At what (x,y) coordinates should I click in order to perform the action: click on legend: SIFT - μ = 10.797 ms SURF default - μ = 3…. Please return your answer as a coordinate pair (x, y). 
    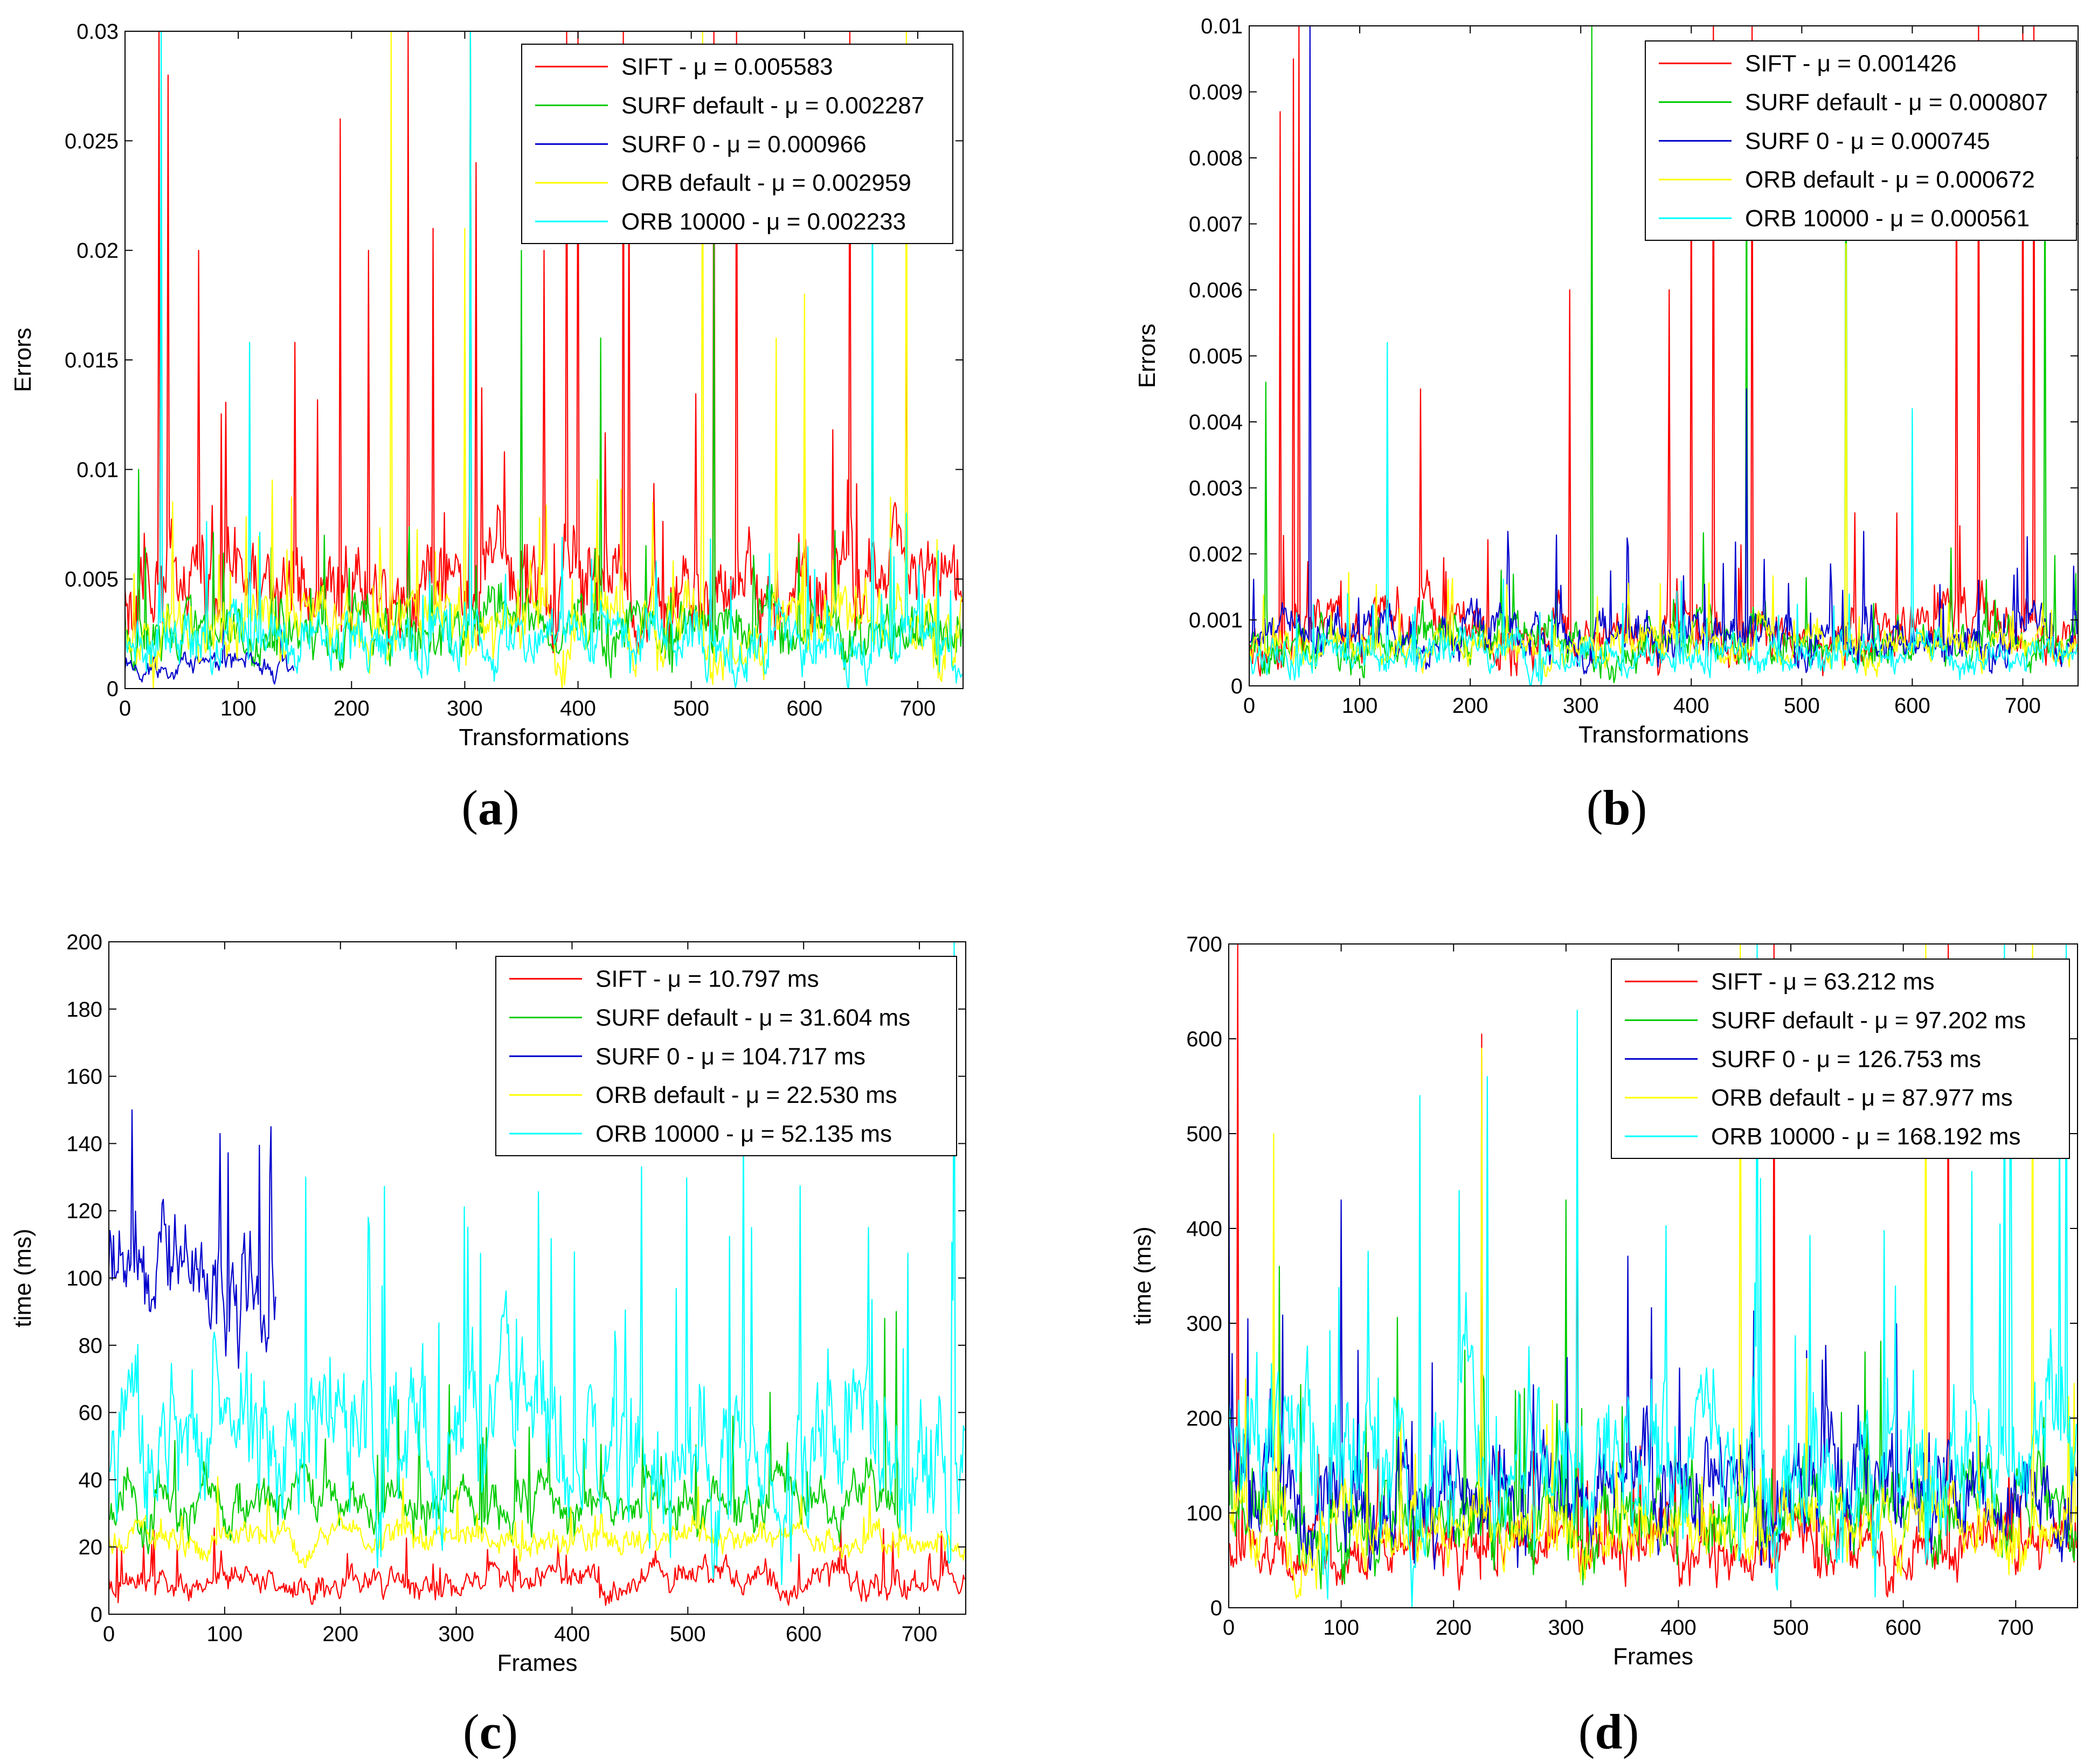
    Looking at the image, I should click on (726, 1056).